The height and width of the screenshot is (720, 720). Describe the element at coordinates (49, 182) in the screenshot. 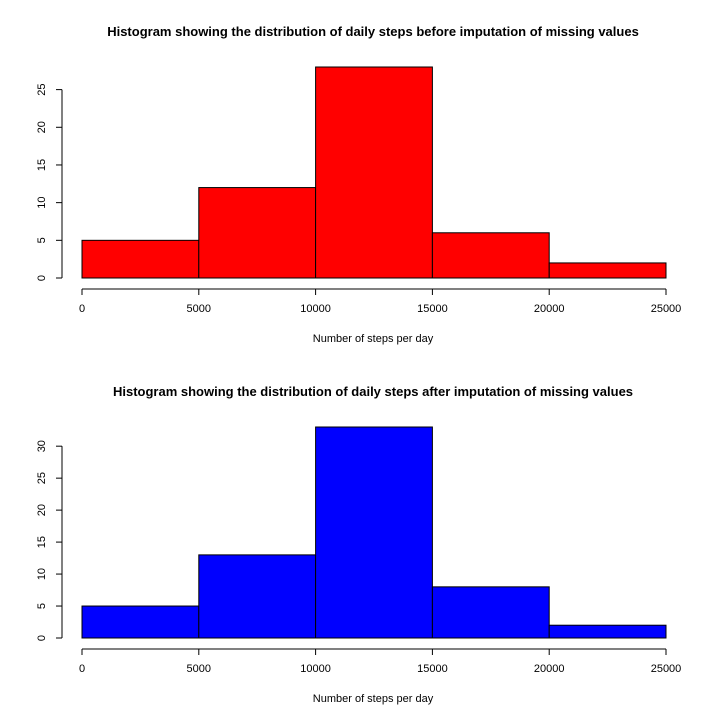

I see `y-axis: 0 5 10 15 20 25` at that location.